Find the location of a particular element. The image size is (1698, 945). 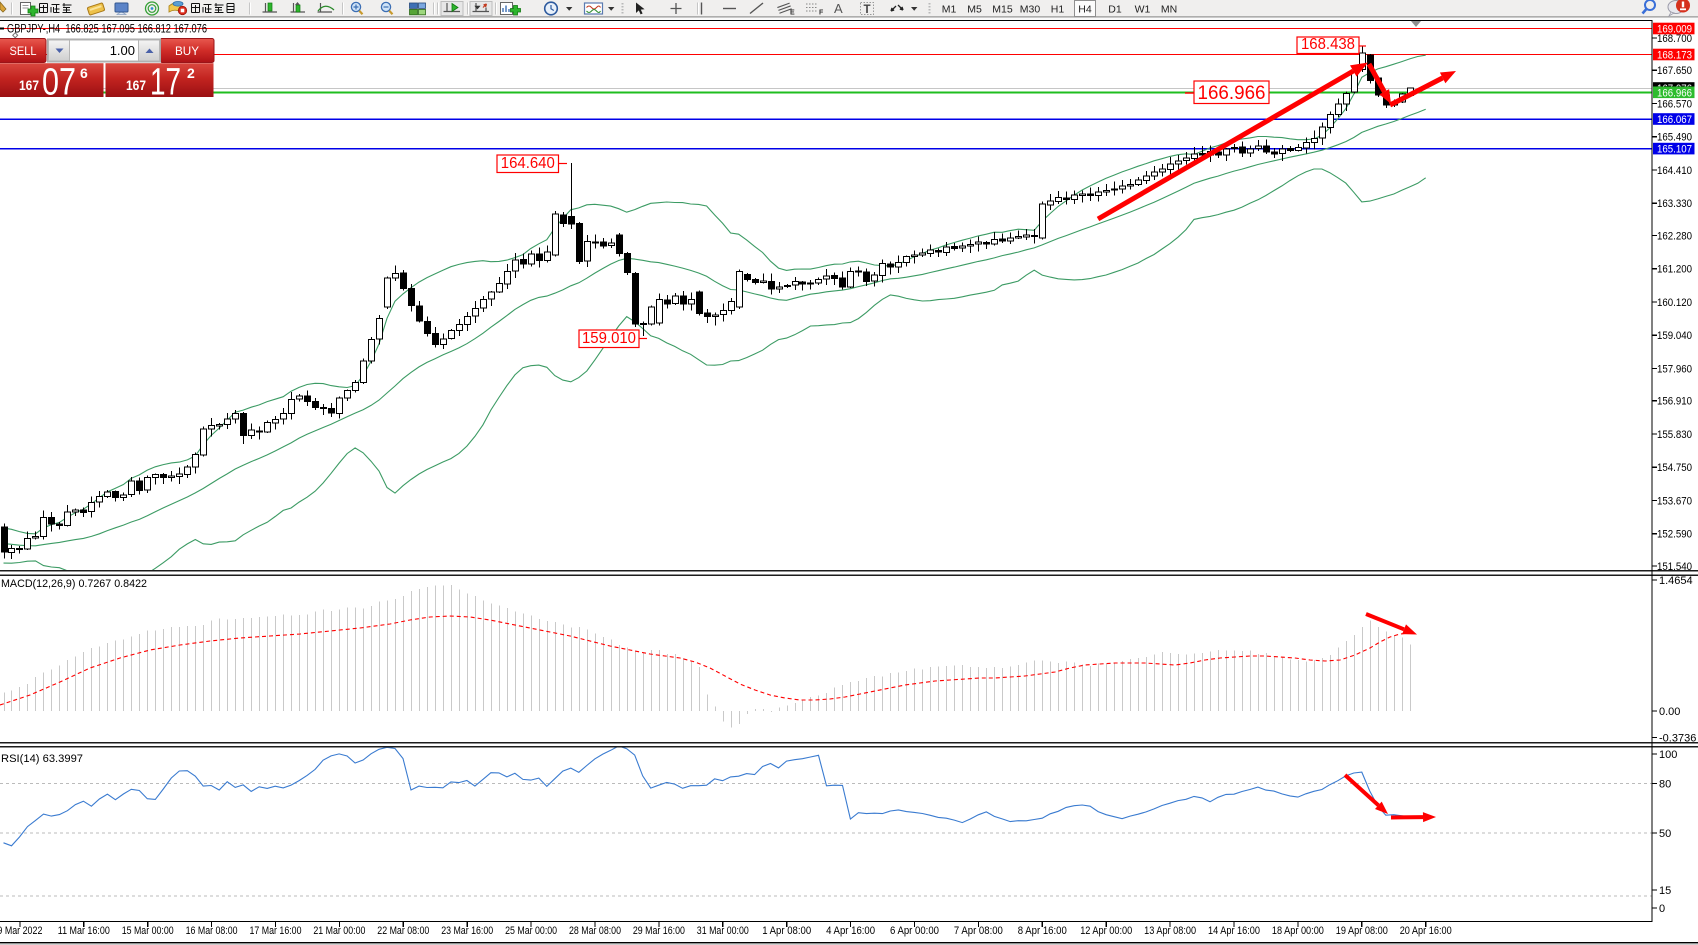

svg-text: W1 is located at coordinates (1143, 9).